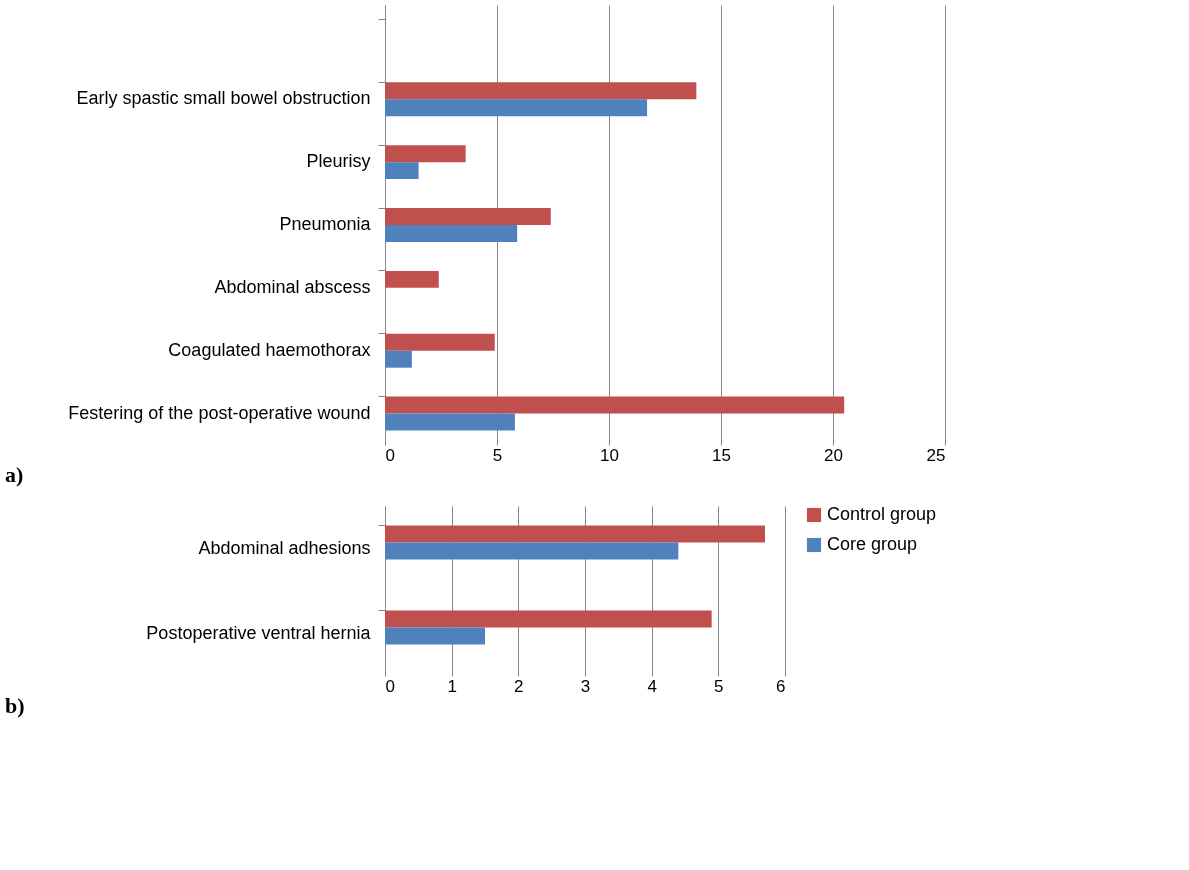 The height and width of the screenshot is (870, 1189). Describe the element at coordinates (833, 455) in the screenshot. I see `x-tick-label: 20` at that location.